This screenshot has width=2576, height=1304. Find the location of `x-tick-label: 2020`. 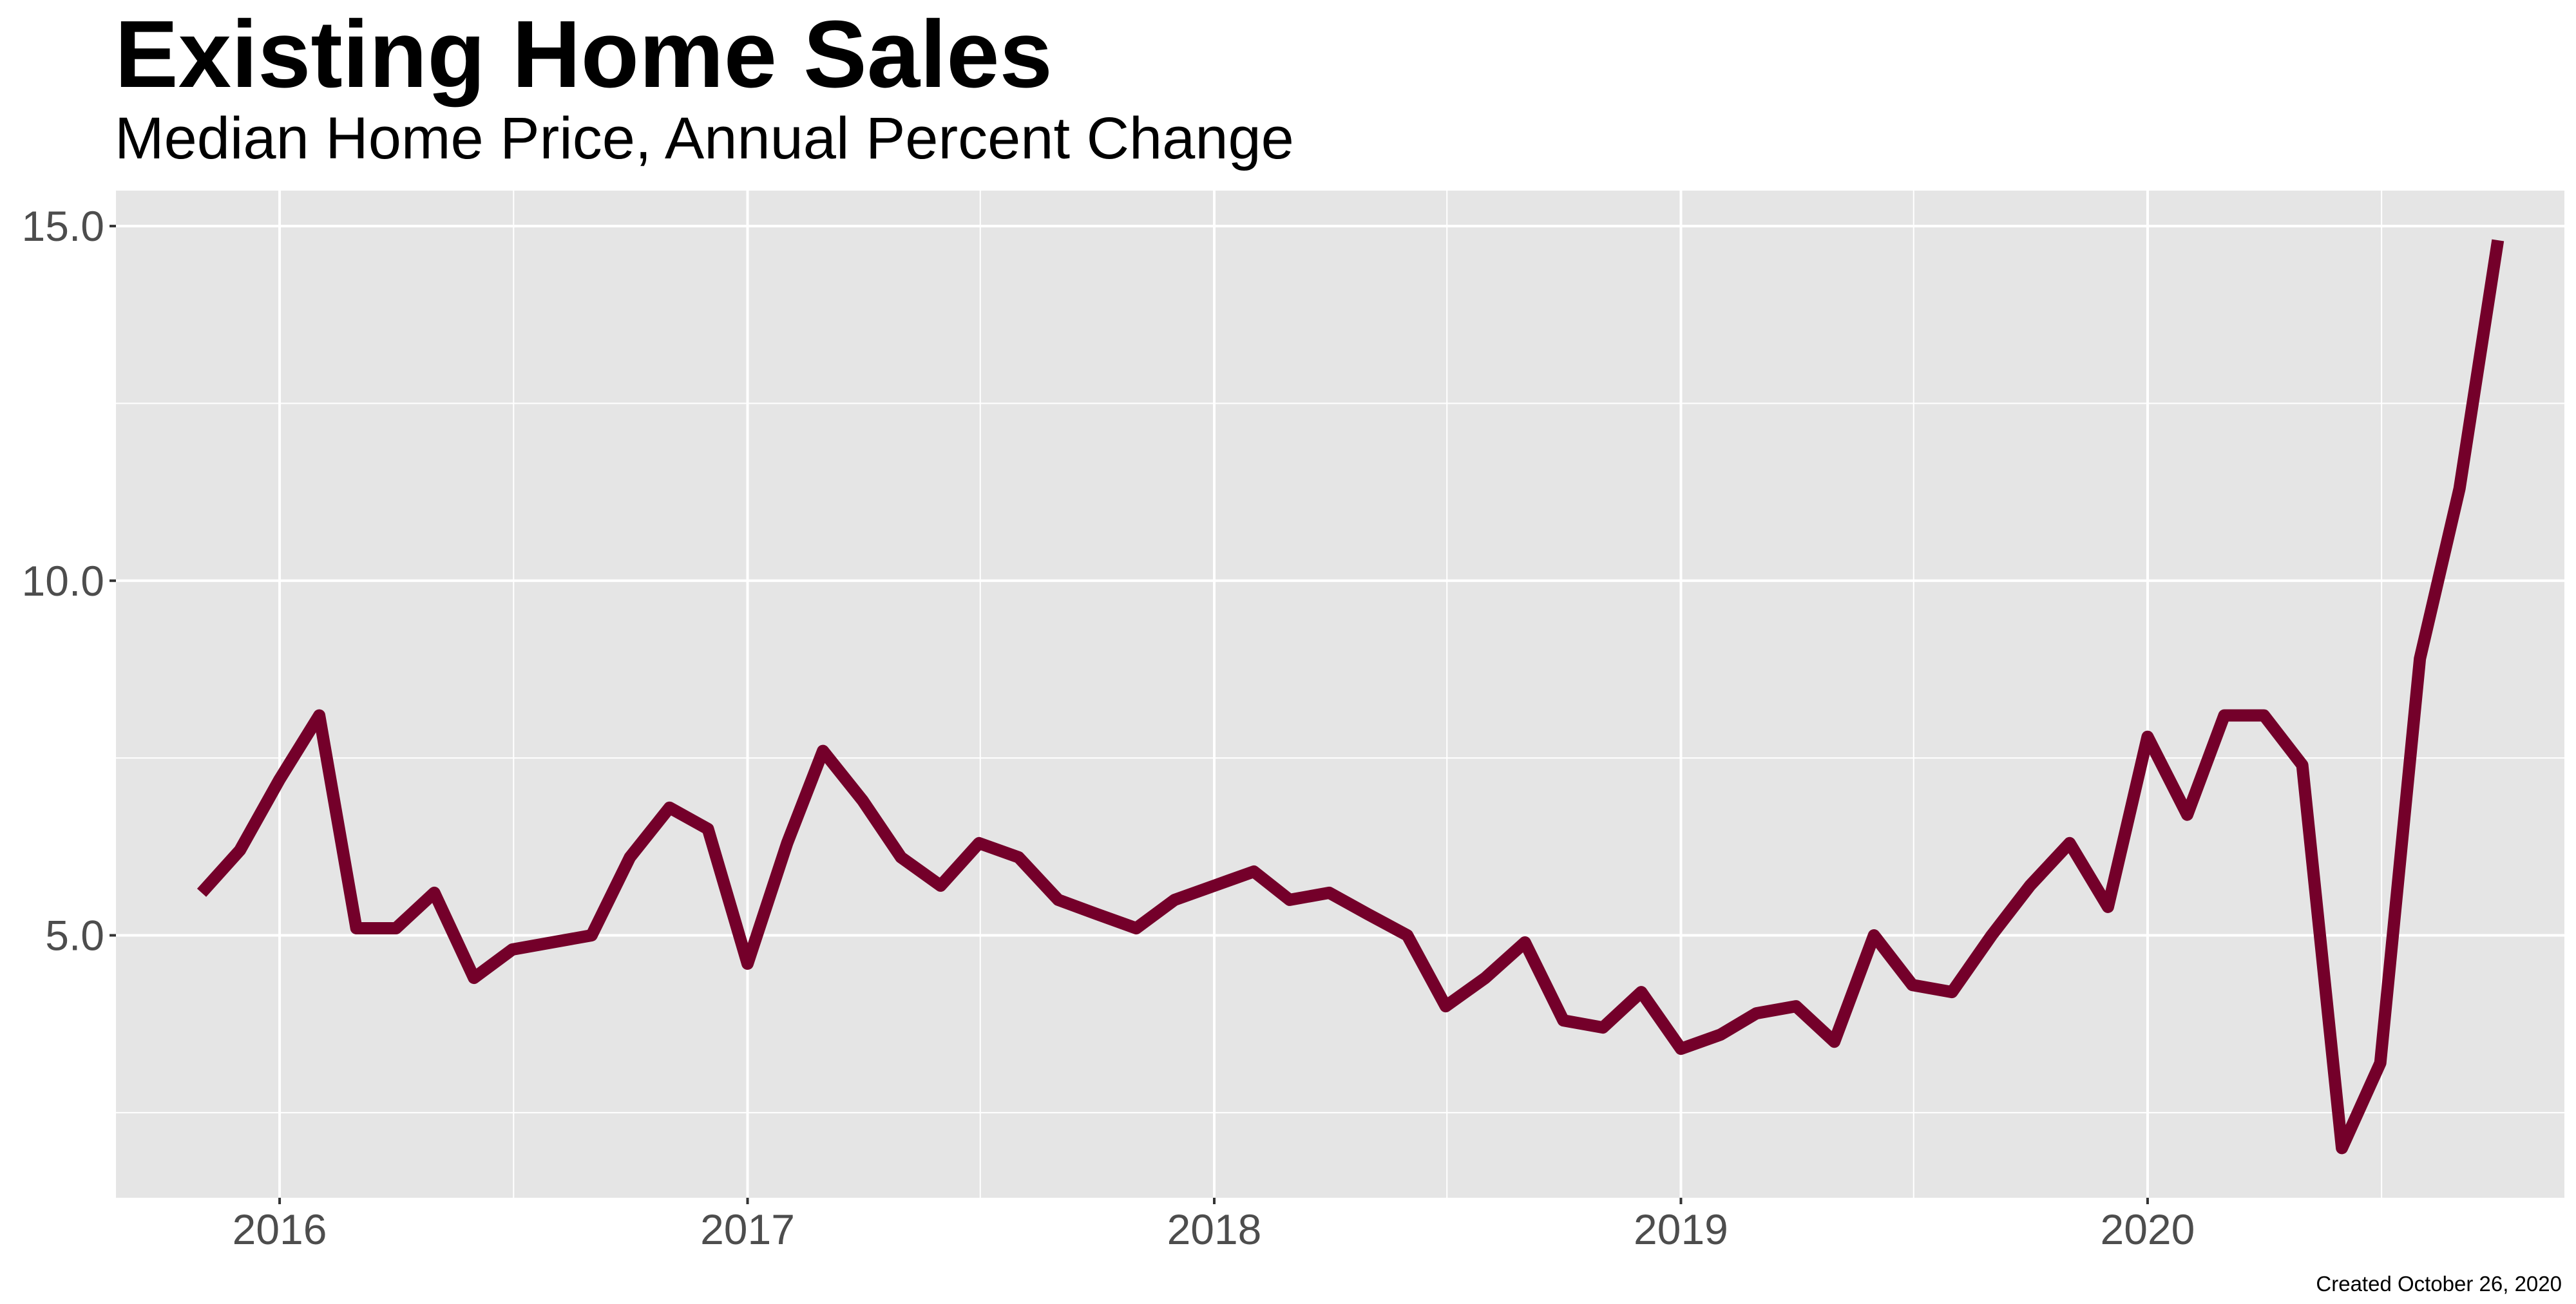

x-tick-label: 2020 is located at coordinates (2148, 1229).